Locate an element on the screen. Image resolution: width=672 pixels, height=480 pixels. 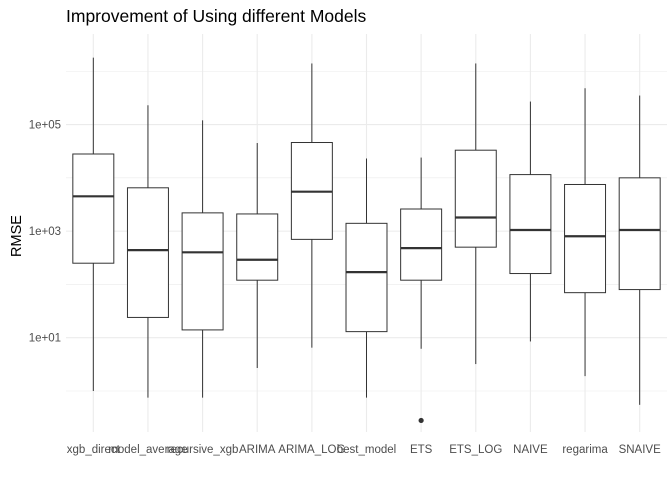
box-ETS_LOG is located at coordinates (475, 214).